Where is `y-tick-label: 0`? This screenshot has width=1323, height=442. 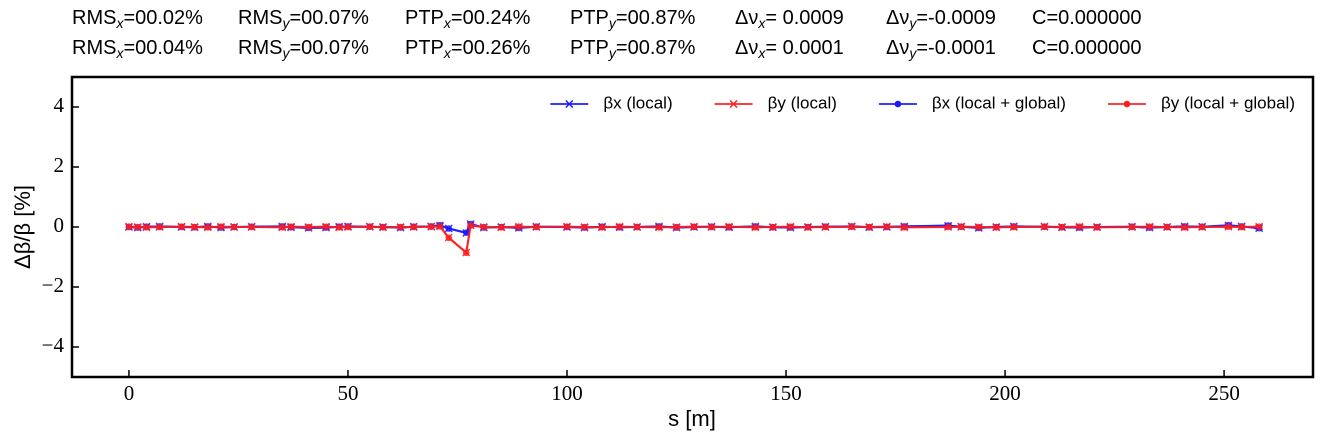 y-tick-label: 0 is located at coordinates (59, 225).